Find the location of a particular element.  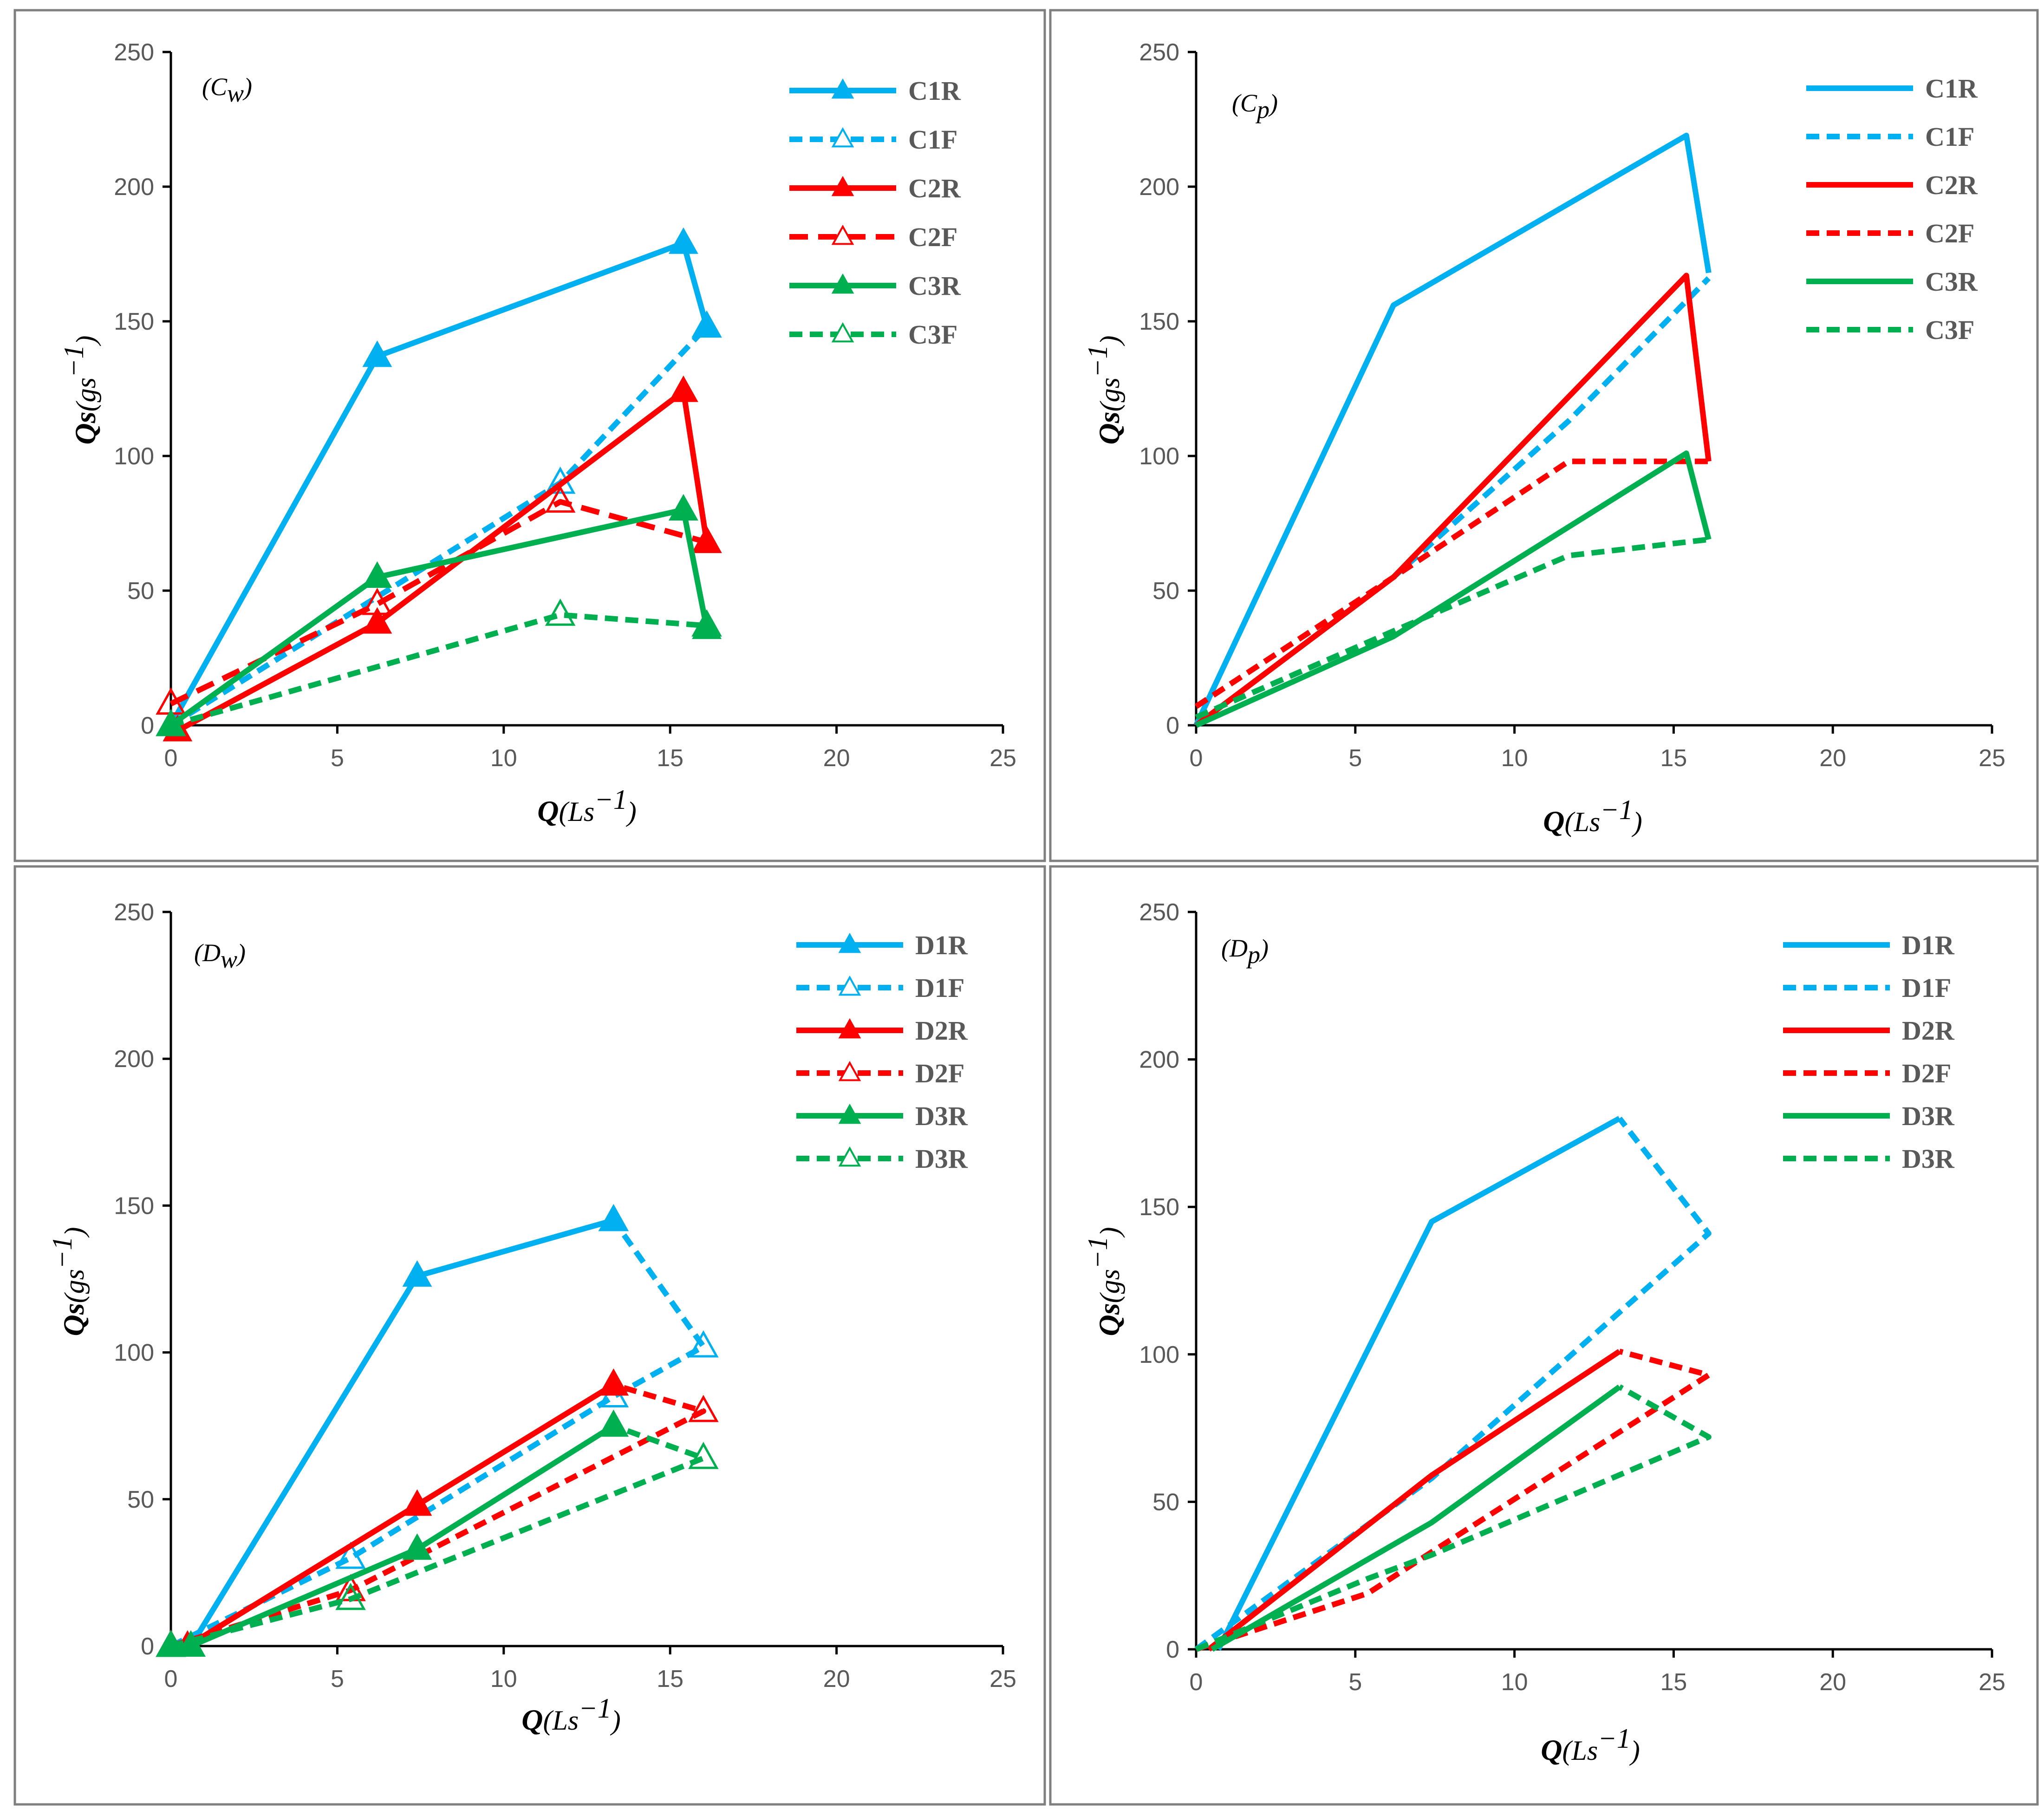

legend-label: D3R is located at coordinates (1928, 1159).